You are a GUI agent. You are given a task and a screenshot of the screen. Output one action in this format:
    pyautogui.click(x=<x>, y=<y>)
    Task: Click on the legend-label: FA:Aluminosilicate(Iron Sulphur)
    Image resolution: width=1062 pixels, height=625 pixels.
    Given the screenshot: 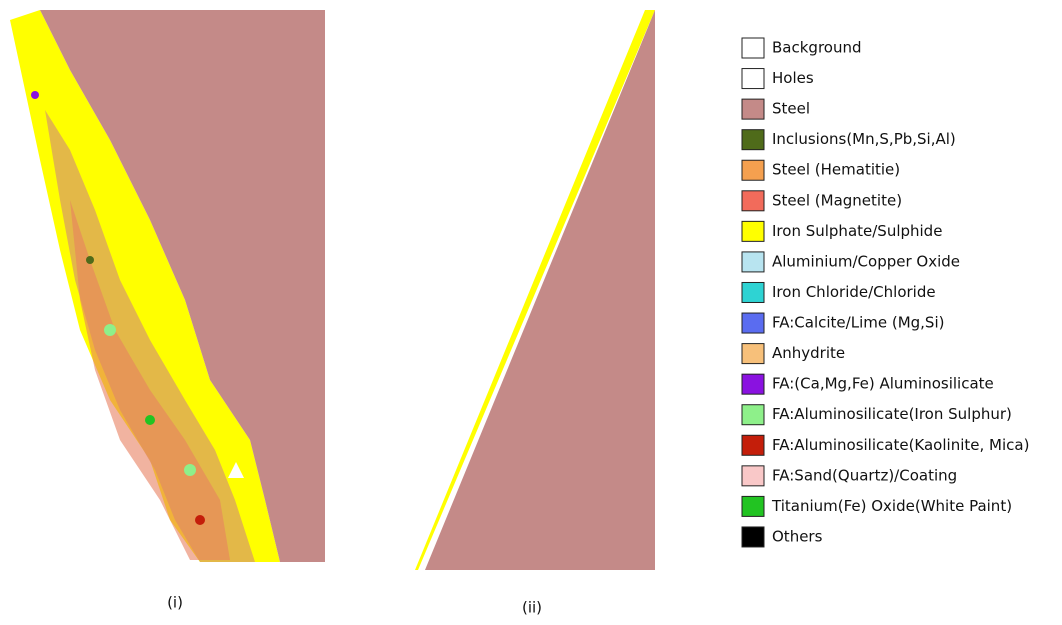 What is the action you would take?
    pyautogui.click(x=892, y=414)
    